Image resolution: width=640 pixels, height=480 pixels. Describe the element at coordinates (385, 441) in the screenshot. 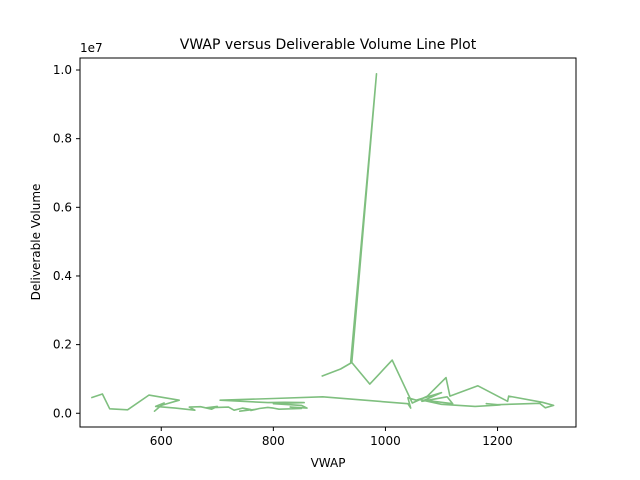

I see `x-tick-label: 1000` at that location.